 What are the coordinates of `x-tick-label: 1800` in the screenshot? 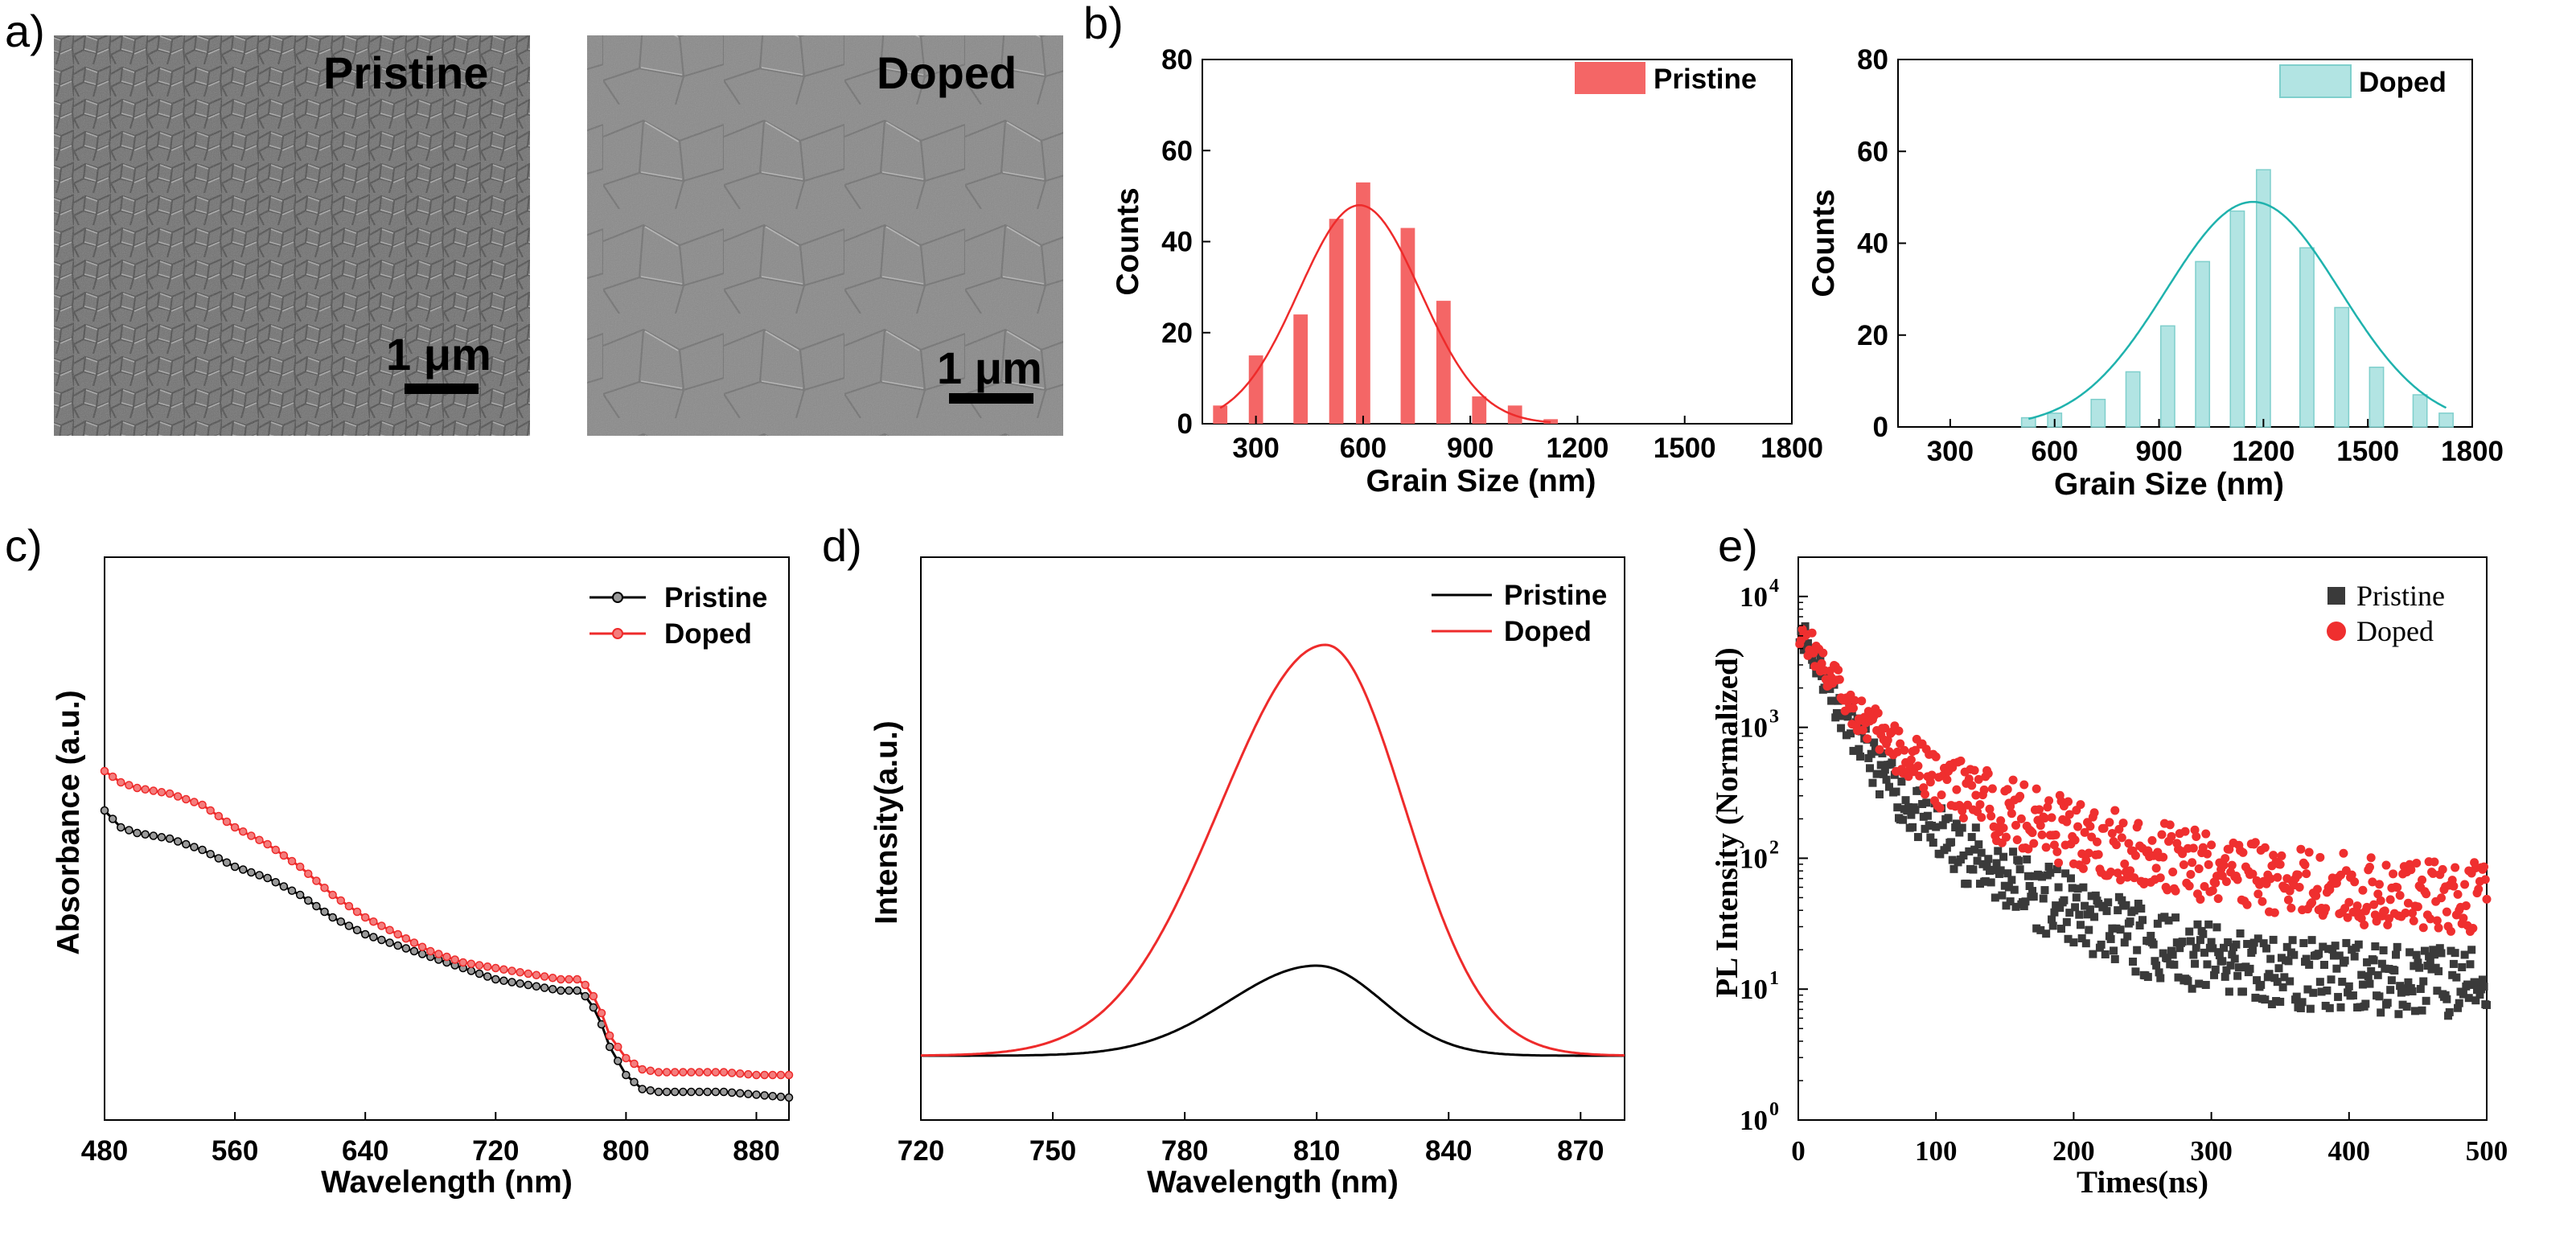 It's located at (1791, 449).